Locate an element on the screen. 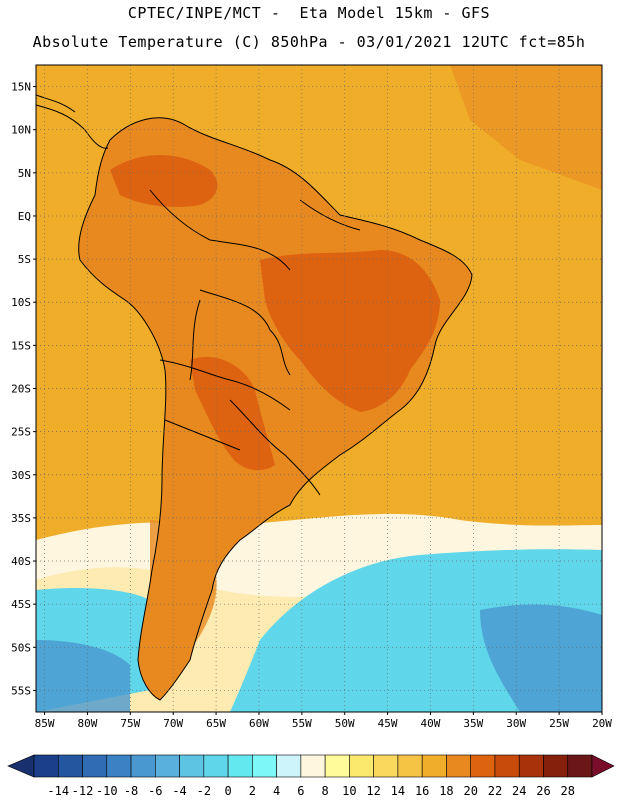 The width and height of the screenshot is (618, 800). lat-label: 5N is located at coordinates (24, 173).